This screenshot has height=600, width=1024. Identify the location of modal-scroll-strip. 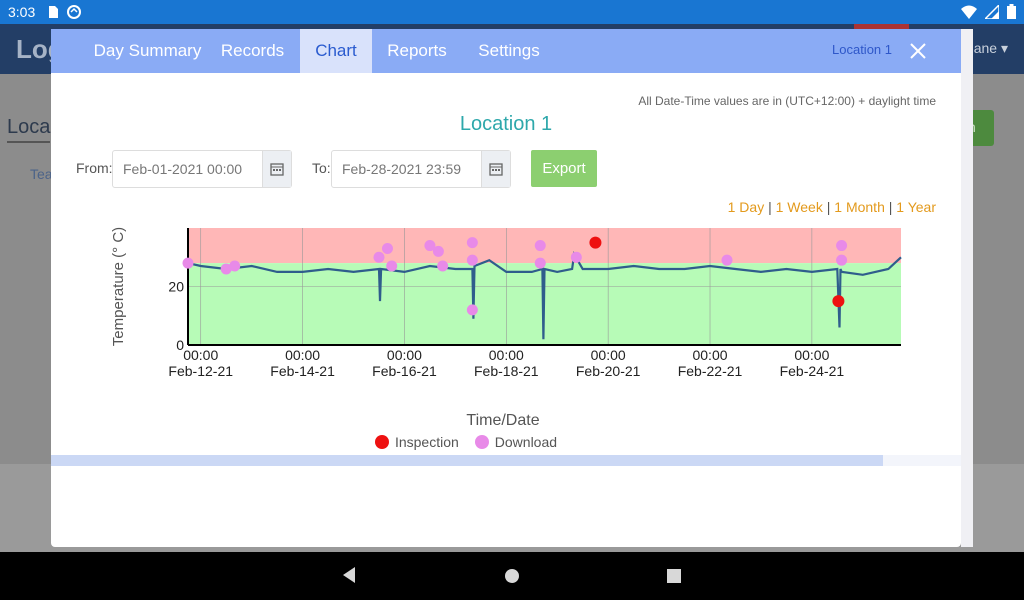
(967, 288).